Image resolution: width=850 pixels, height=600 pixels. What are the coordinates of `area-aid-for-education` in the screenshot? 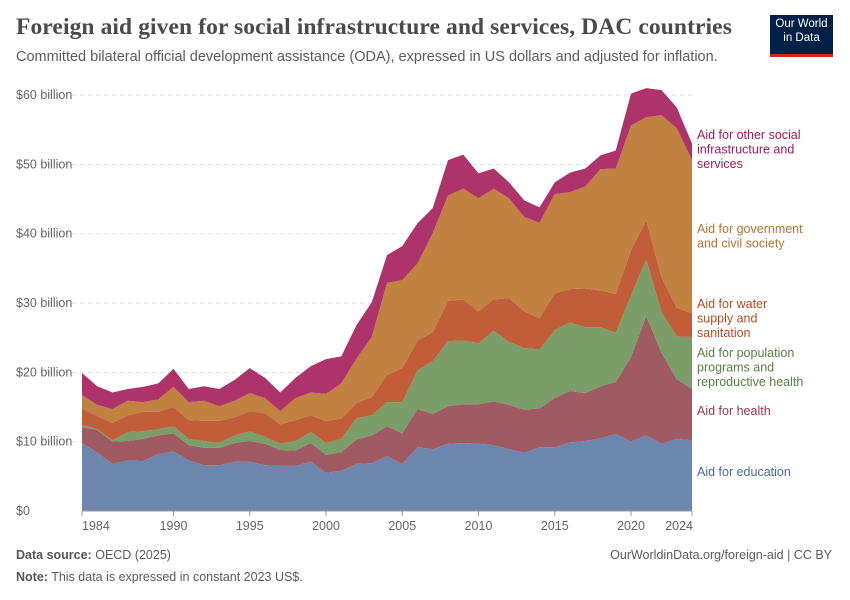 It's located at (387, 472).